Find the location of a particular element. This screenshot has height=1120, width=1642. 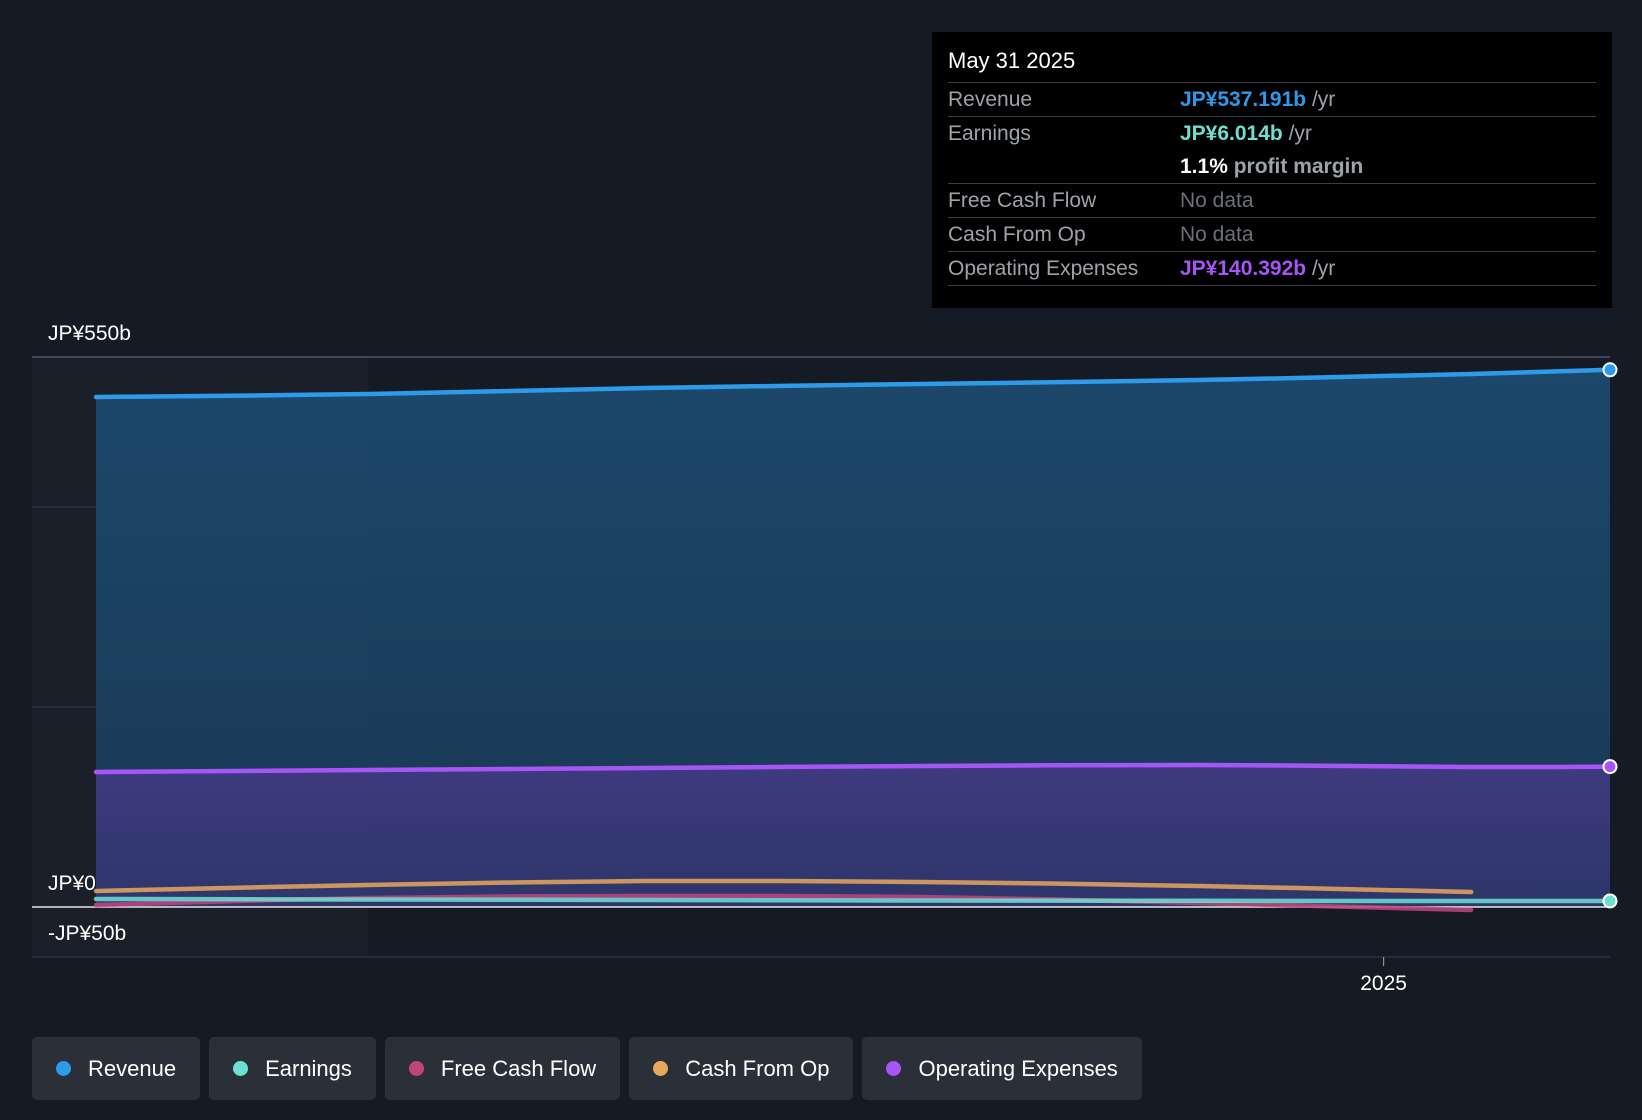

tooltip-row-cfo: Cash From Op No data is located at coordinates (1272, 234).